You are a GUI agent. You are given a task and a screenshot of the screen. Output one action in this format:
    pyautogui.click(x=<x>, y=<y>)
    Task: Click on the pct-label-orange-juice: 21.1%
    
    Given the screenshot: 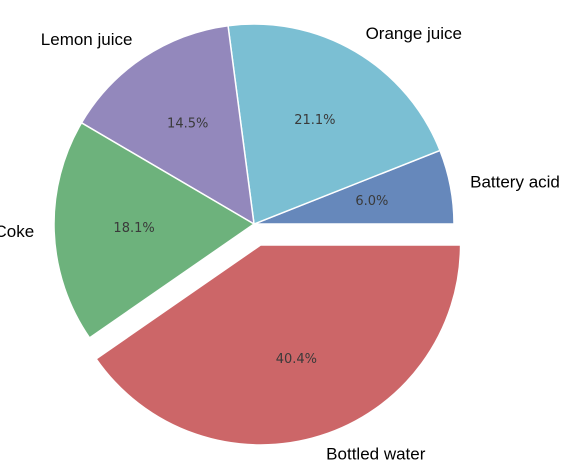 What is the action you would take?
    pyautogui.click(x=314, y=120)
    